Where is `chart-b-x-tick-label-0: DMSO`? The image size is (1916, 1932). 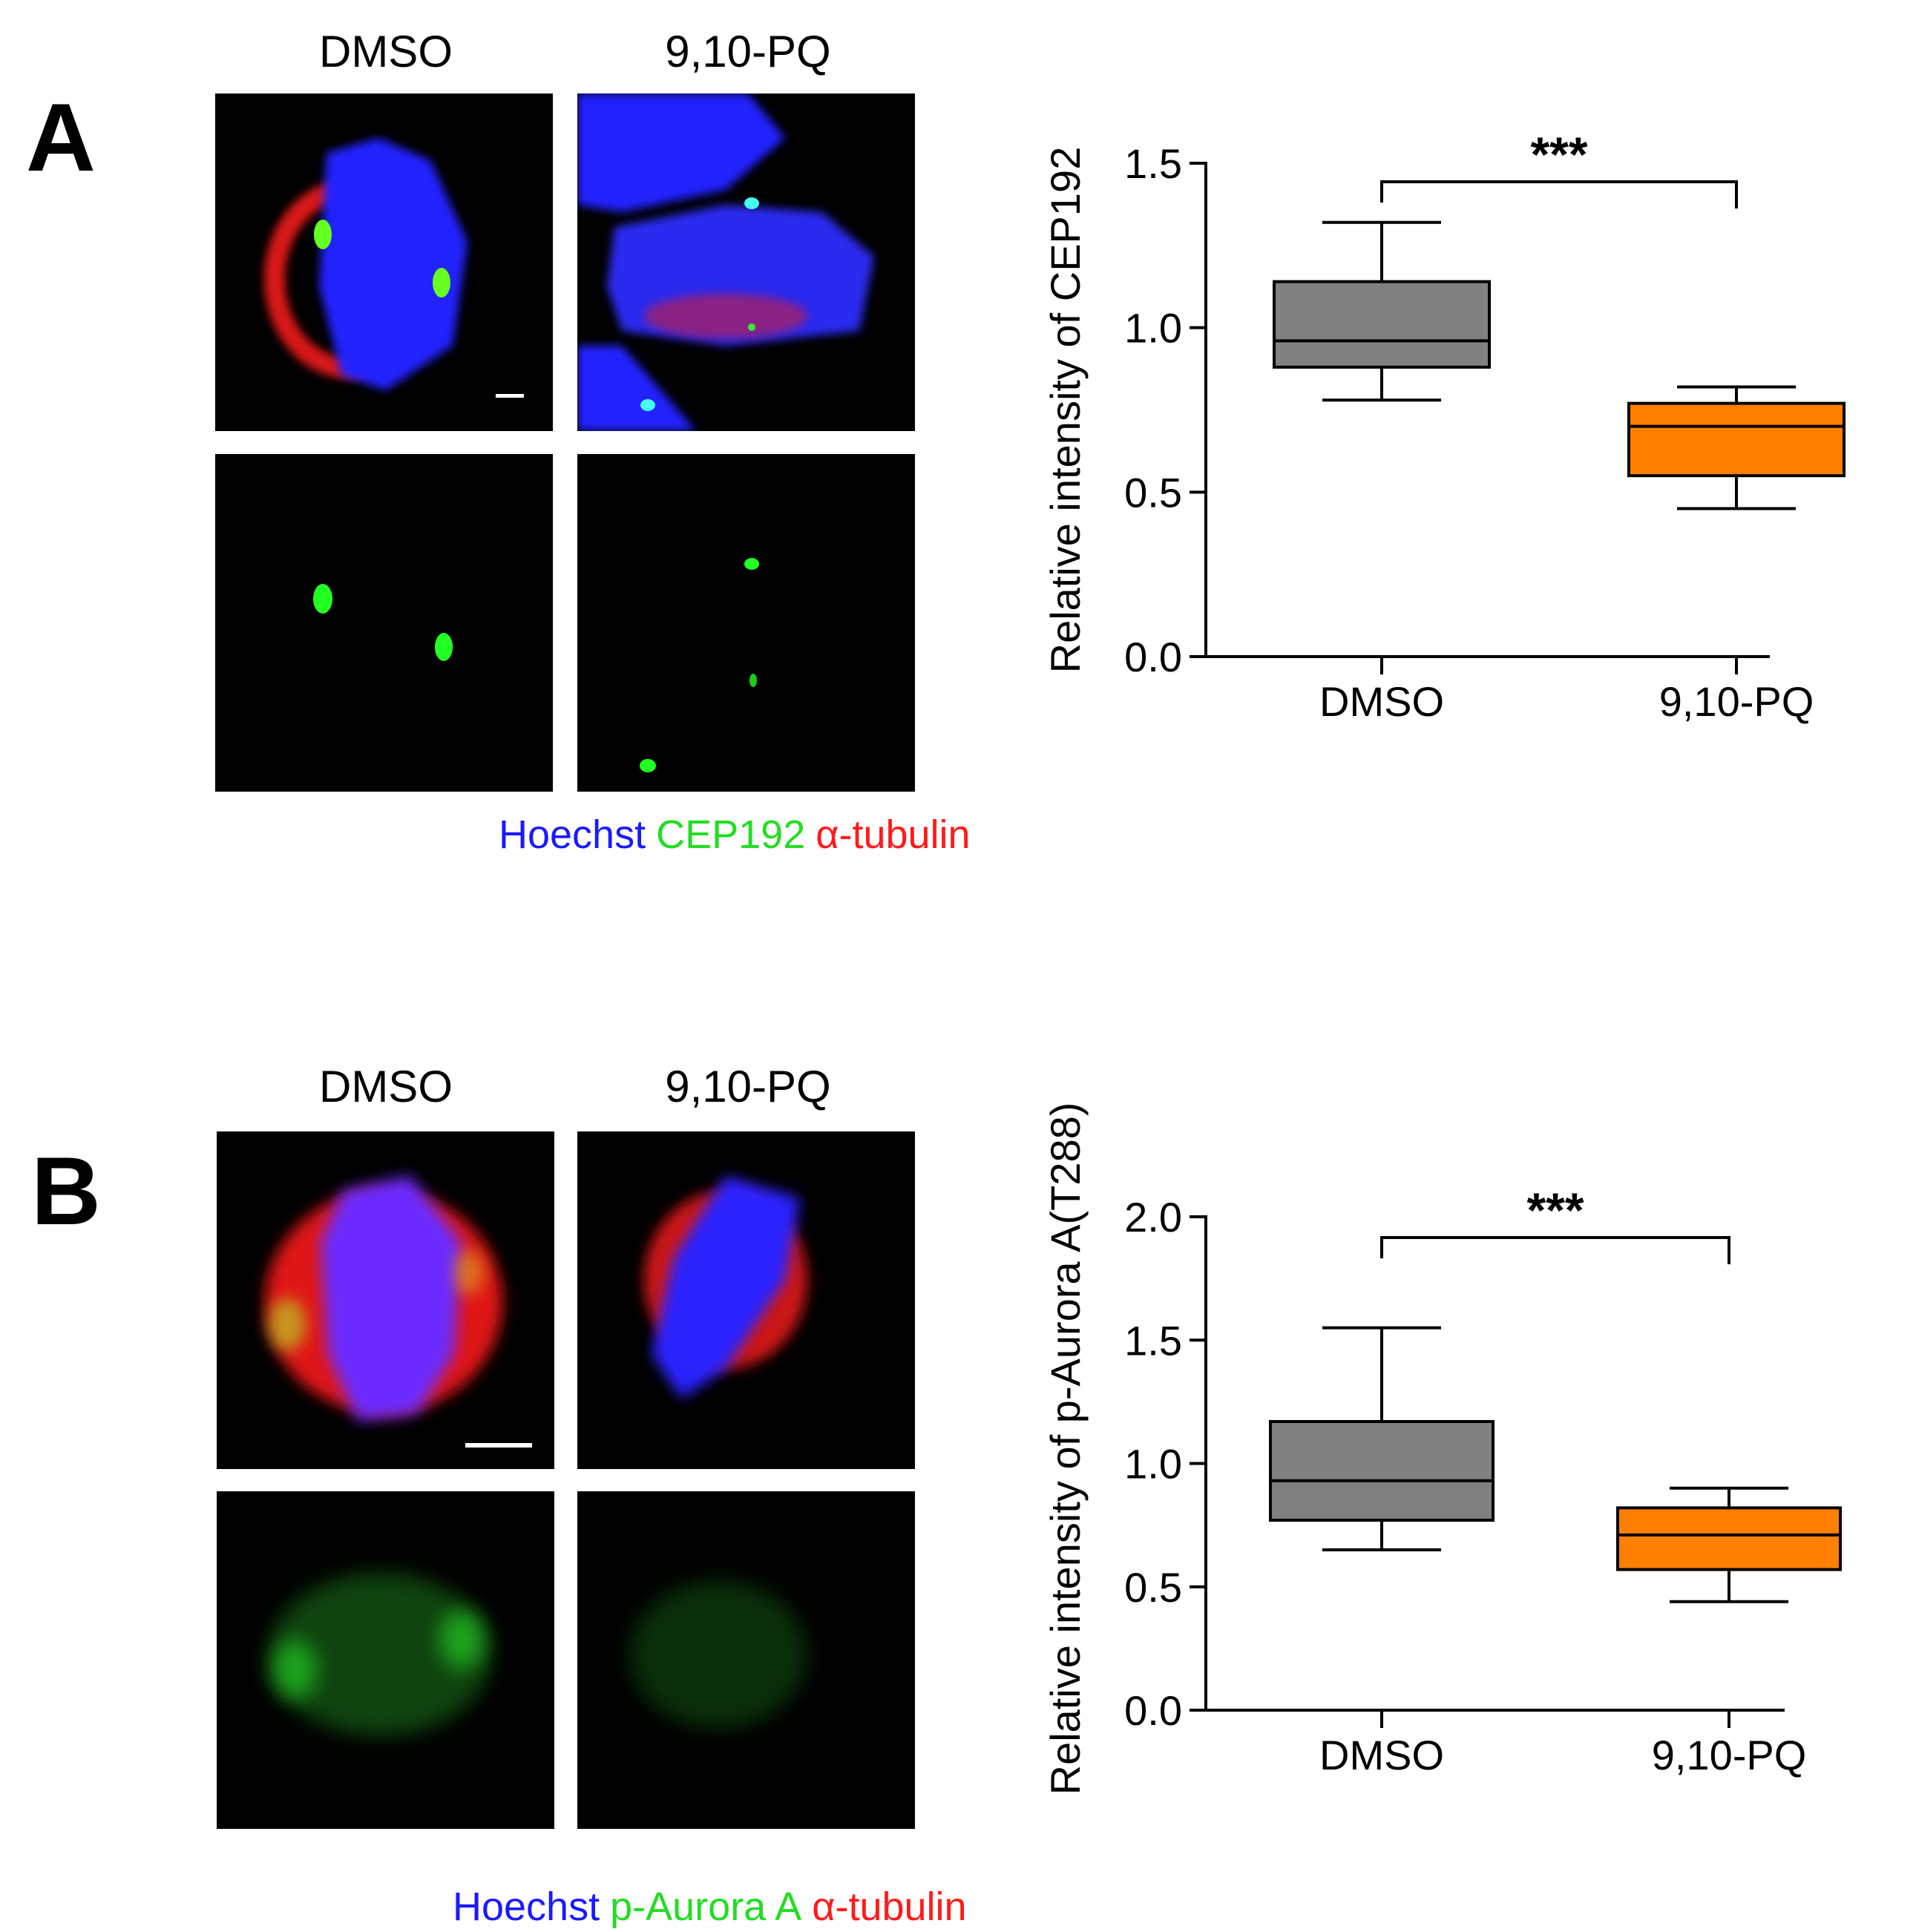 chart-b-x-tick-label-0: DMSO is located at coordinates (1381, 1755).